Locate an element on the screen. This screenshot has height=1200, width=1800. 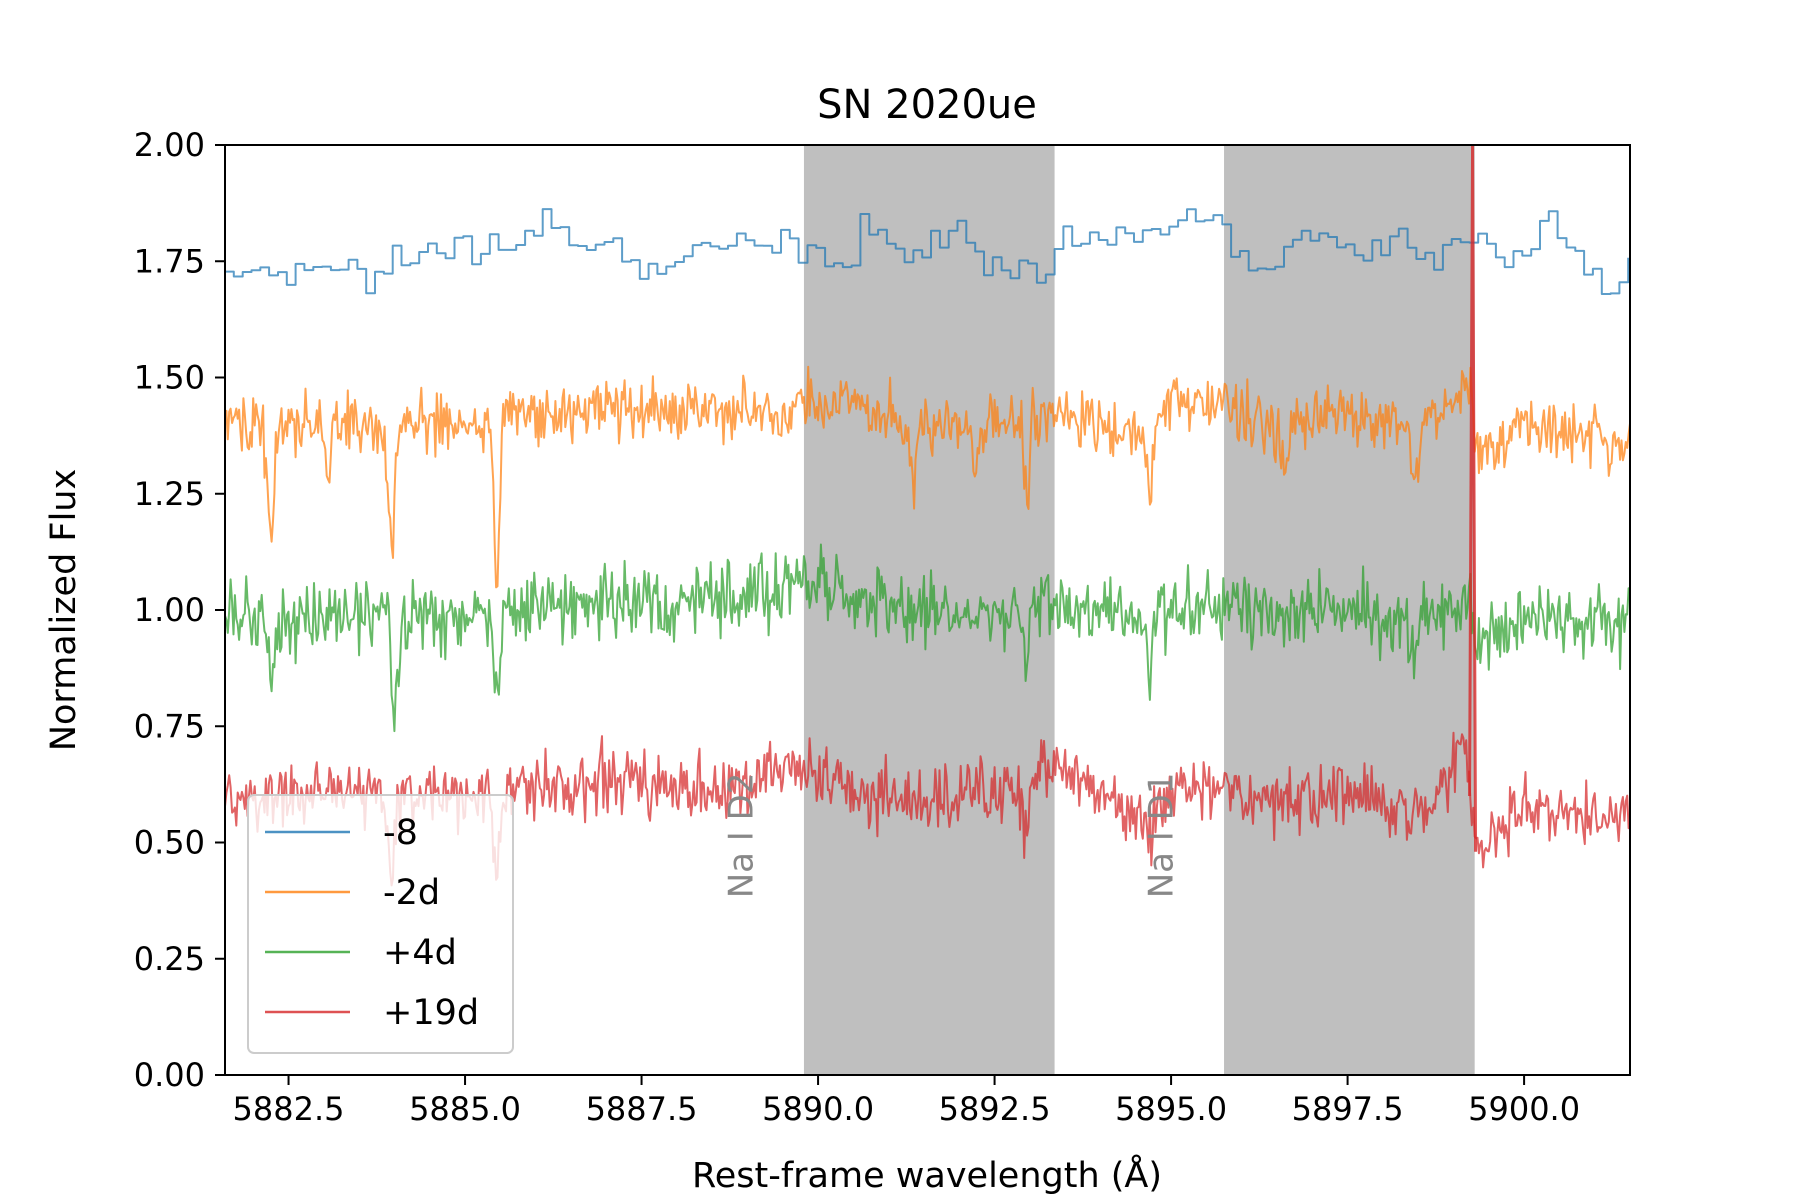
chart-title: SN 2020ue is located at coordinates (927, 105).